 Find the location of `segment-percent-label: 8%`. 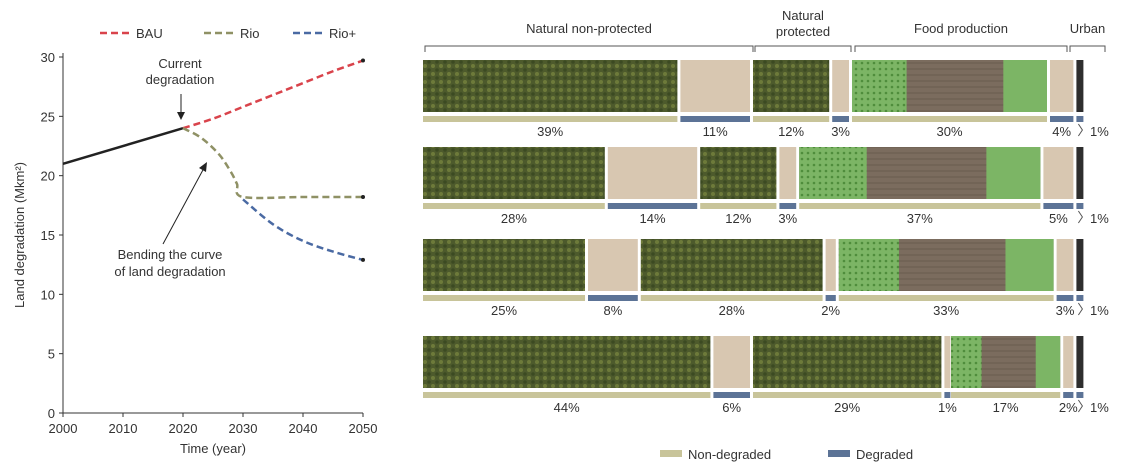

segment-percent-label: 8% is located at coordinates (613, 310).